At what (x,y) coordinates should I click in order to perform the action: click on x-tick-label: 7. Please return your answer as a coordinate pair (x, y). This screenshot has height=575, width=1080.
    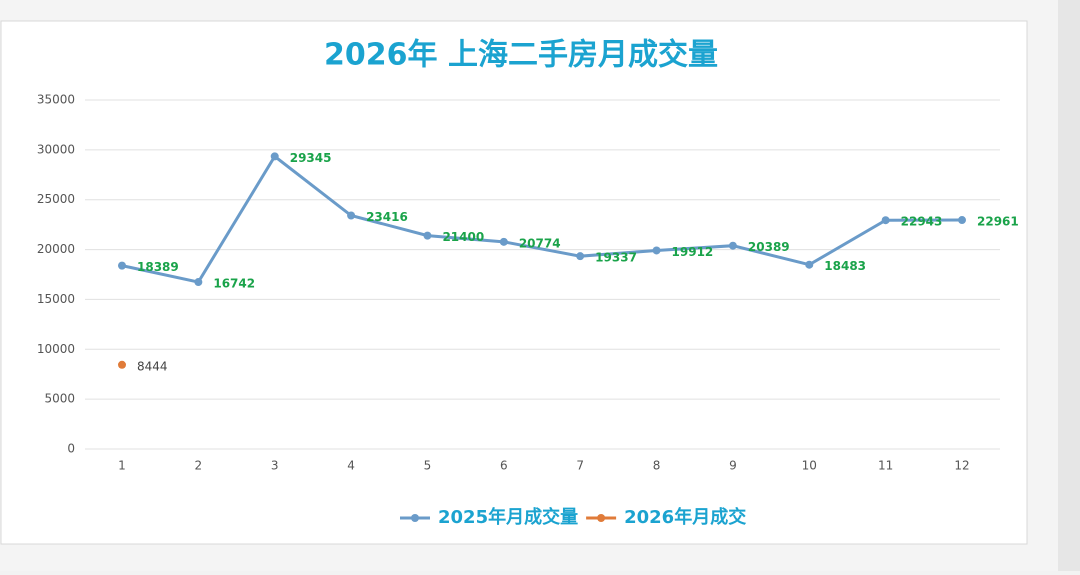
    Looking at the image, I should click on (580, 466).